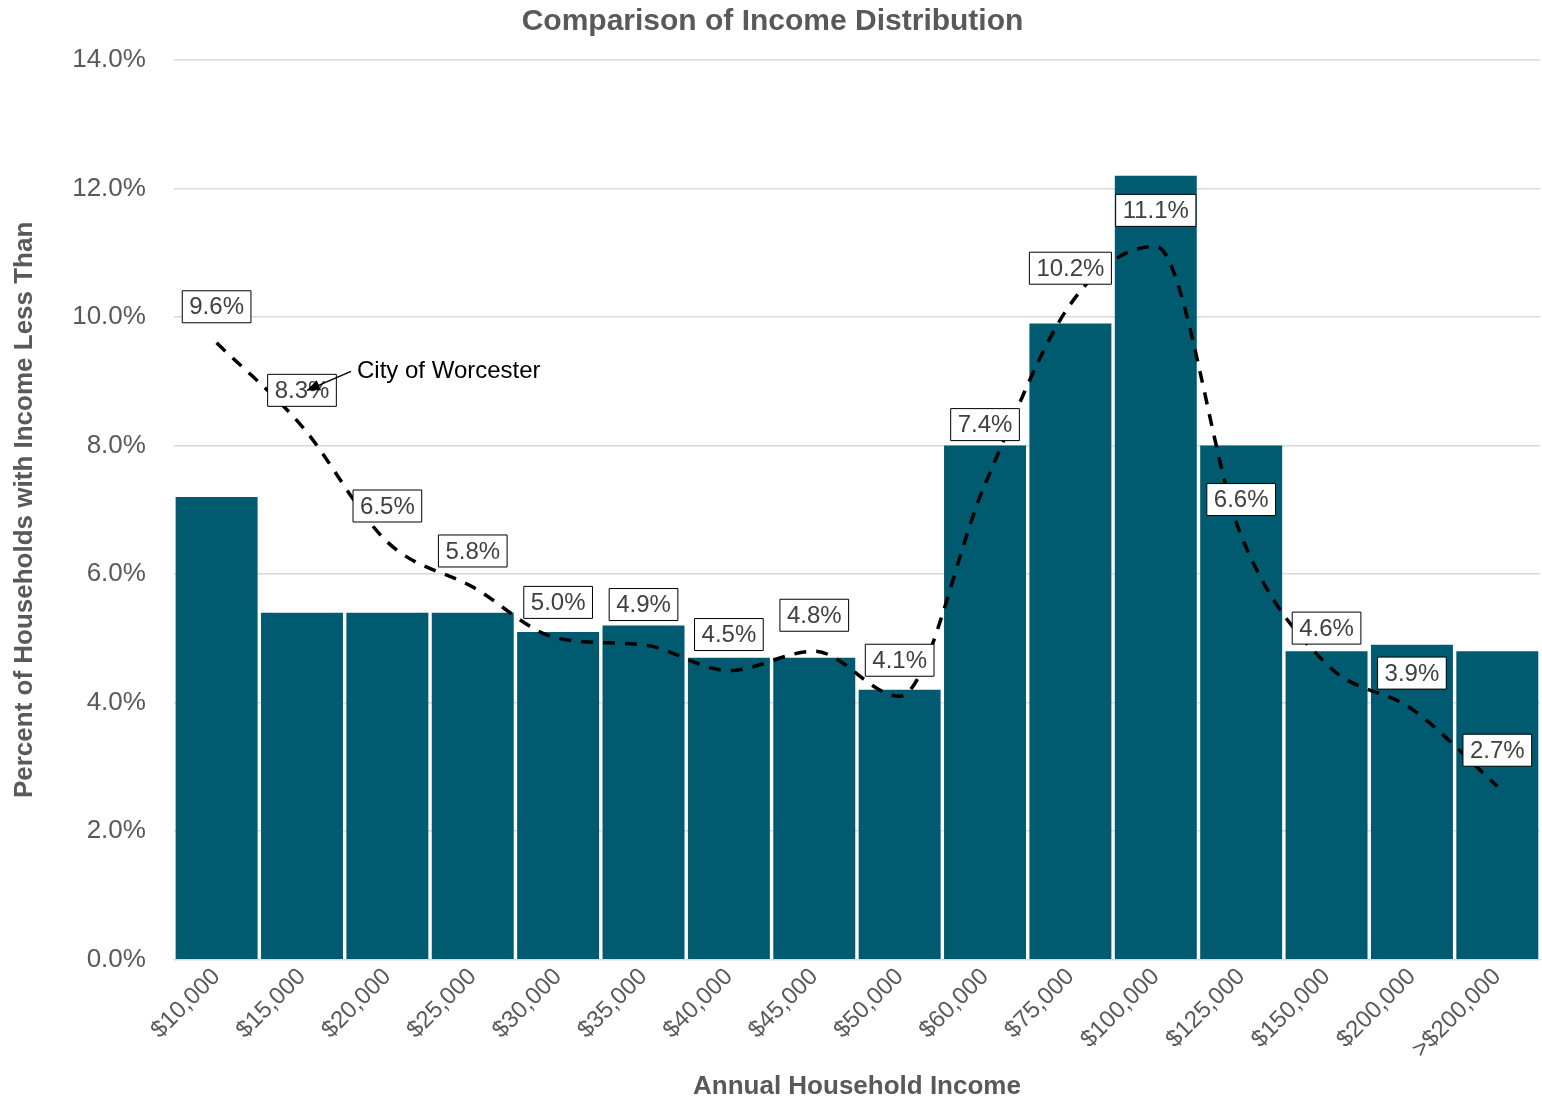 The height and width of the screenshot is (1106, 1542). Describe the element at coordinates (116, 700) in the screenshot. I see `y-tick-label: 4.0%` at that location.